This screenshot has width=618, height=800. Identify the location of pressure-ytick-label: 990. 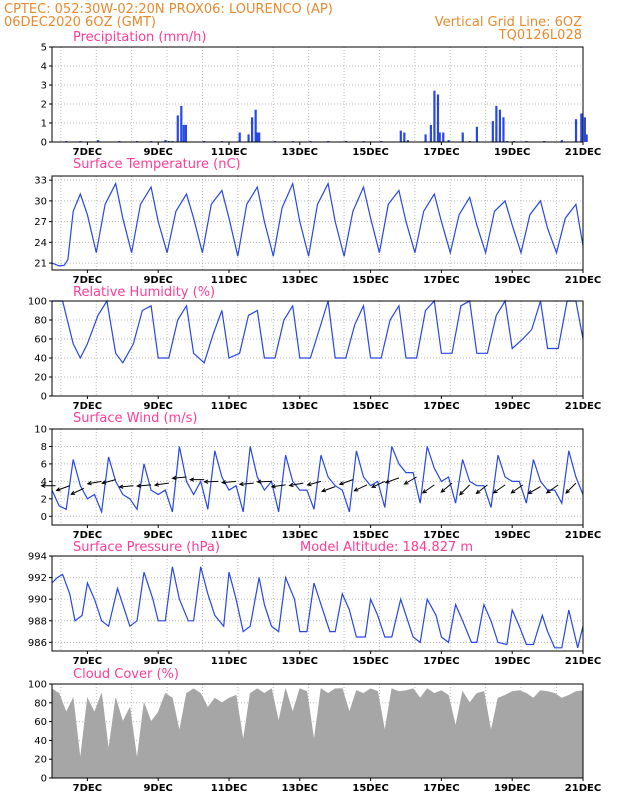
(37, 600).